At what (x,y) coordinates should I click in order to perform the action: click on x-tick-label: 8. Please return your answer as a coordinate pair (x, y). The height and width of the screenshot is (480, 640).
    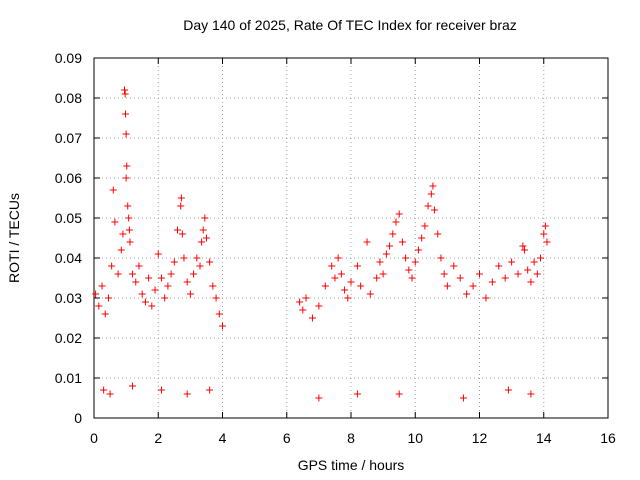
    Looking at the image, I should click on (351, 438).